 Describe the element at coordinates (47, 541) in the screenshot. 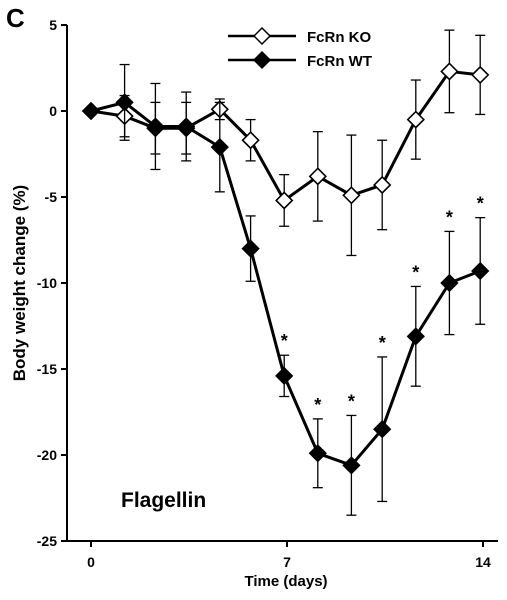

I see `y-tick-label: -25` at that location.